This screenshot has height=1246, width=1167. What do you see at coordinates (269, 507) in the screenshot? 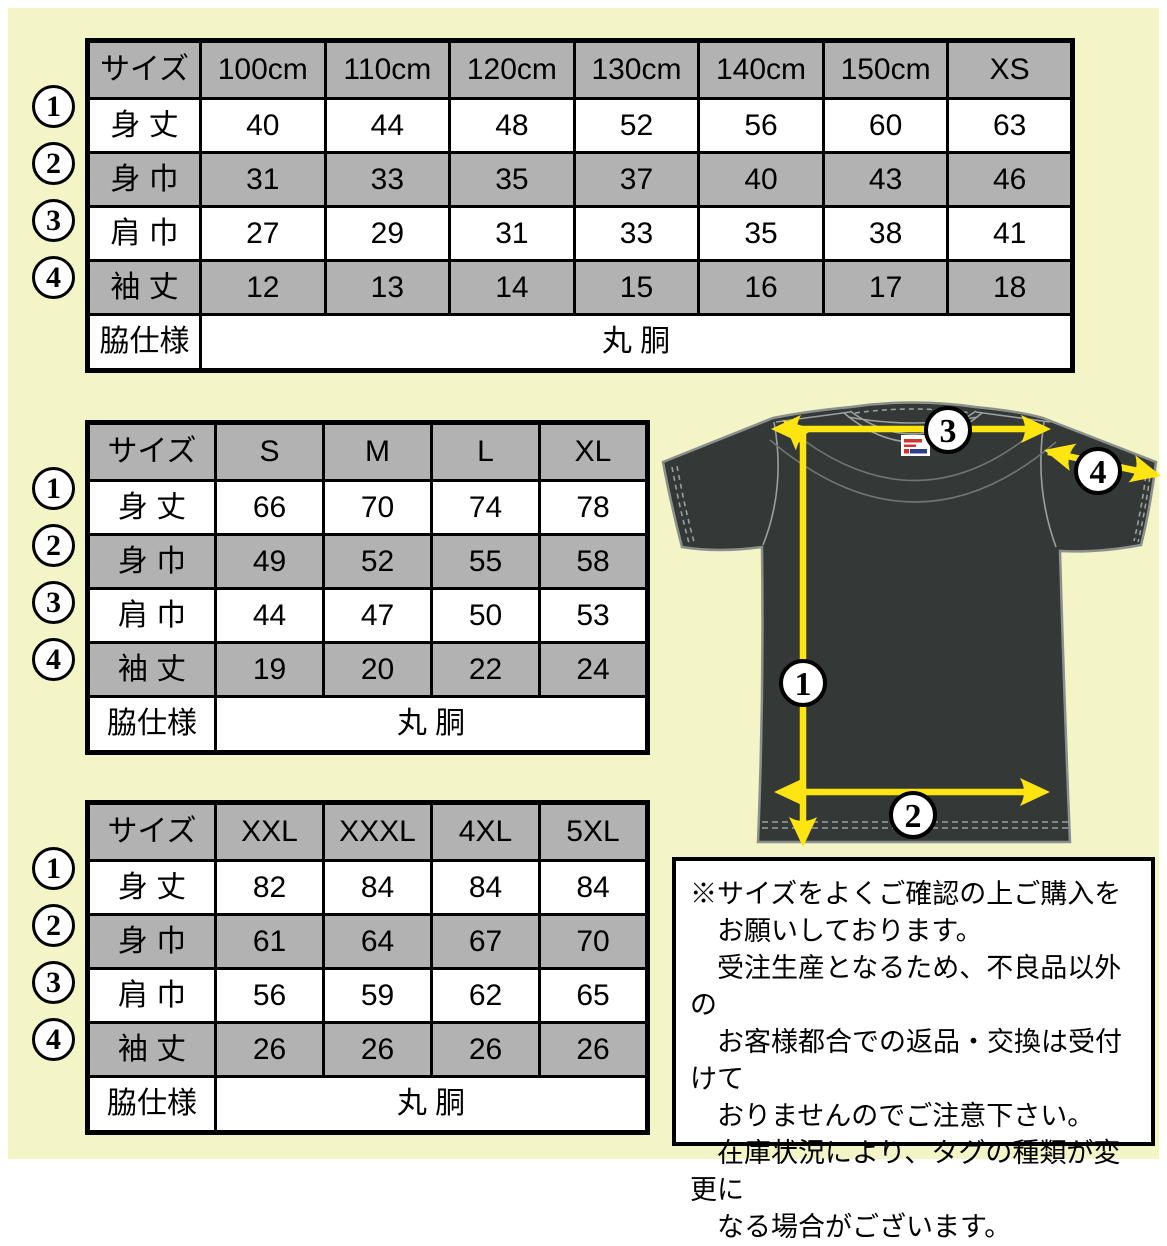
I see `measurement-value: 66` at bounding box center [269, 507].